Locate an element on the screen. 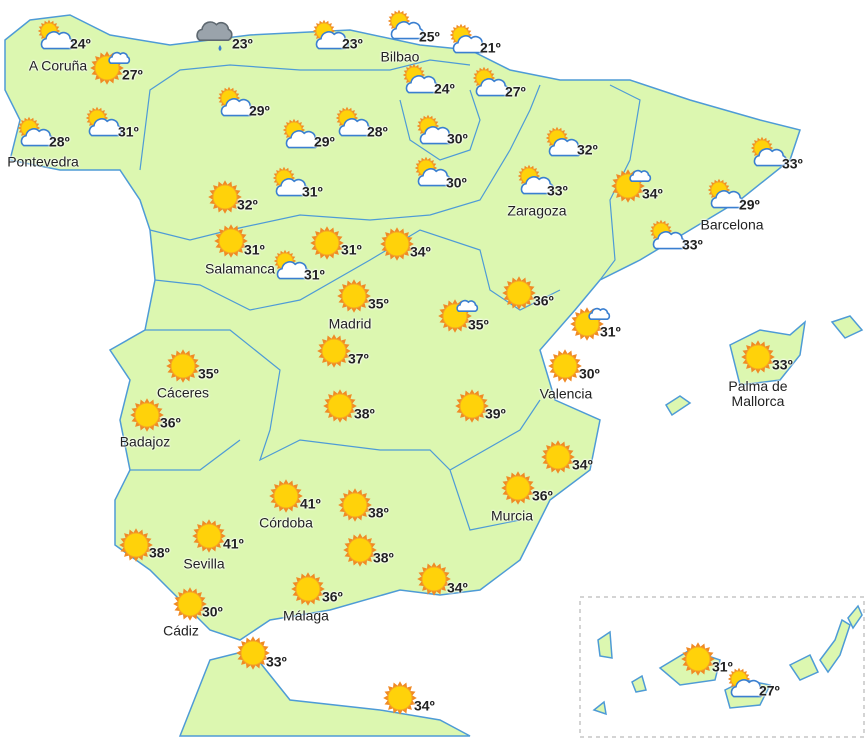 Image resolution: width=866 pixels, height=739 pixels. city-name: Murcia is located at coordinates (512, 515).